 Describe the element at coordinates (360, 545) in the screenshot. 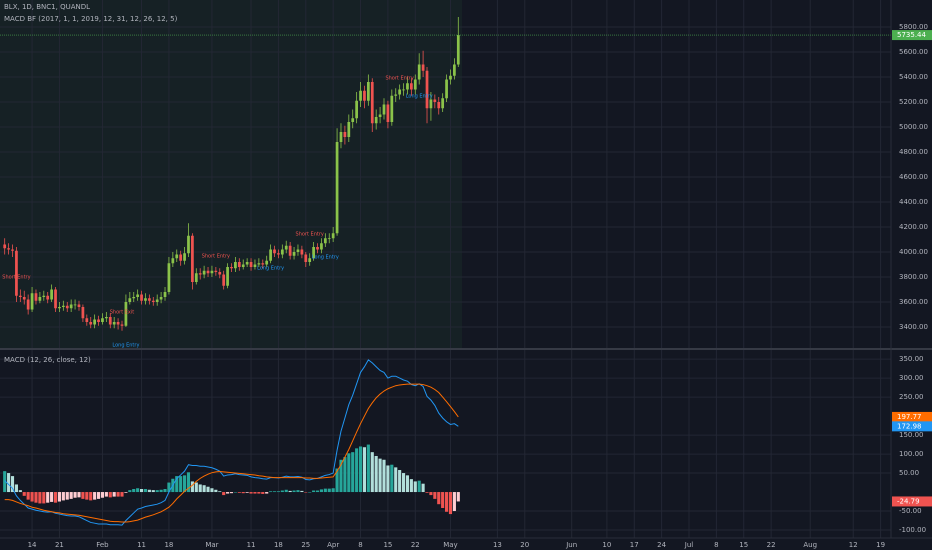

I see `x-tick-label: 8` at that location.